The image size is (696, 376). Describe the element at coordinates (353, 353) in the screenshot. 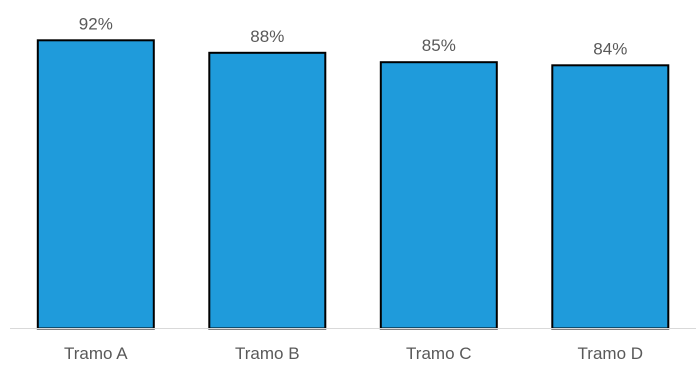

I see `category-labels-layer: Tramo A Tramo B Tramo C Tramo D` at that location.